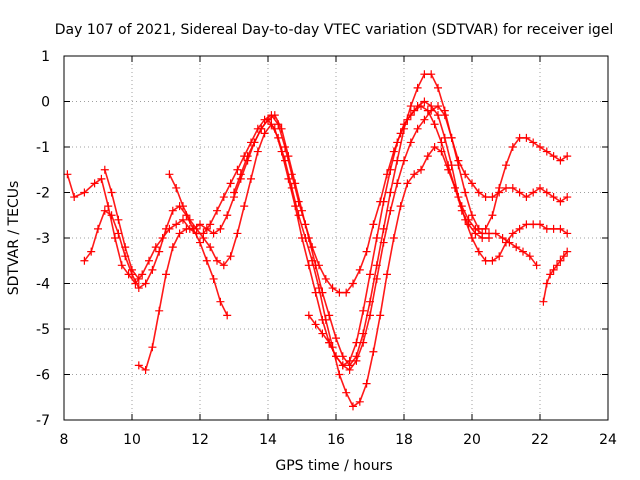  What do you see at coordinates (336, 440) in the screenshot?
I see `x-tick-label: 16` at bounding box center [336, 440].